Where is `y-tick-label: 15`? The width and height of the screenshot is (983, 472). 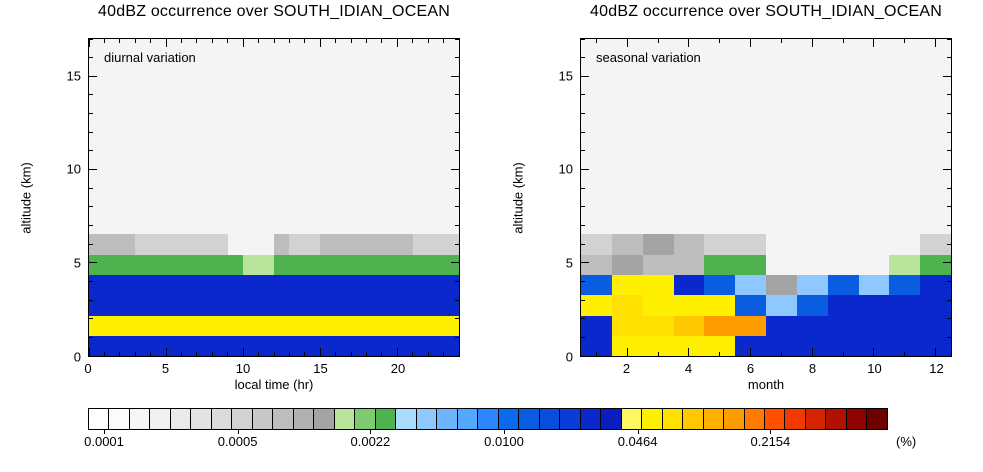 y-tick-label: 15 is located at coordinates (565, 76).